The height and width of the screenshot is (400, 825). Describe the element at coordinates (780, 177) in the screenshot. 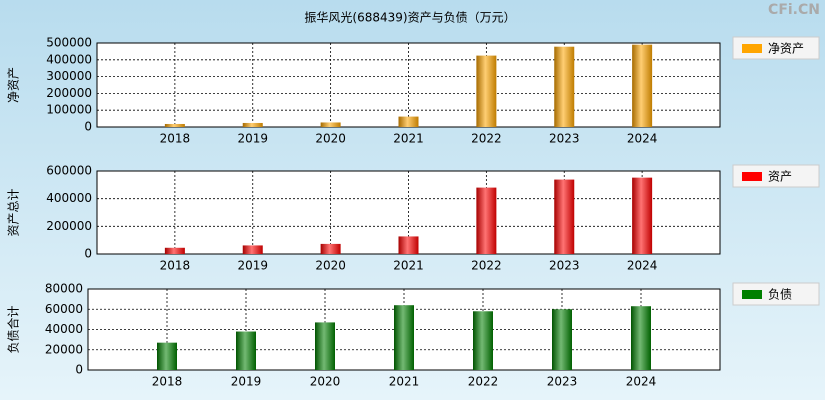

I see `legend-label: 资产` at that location.